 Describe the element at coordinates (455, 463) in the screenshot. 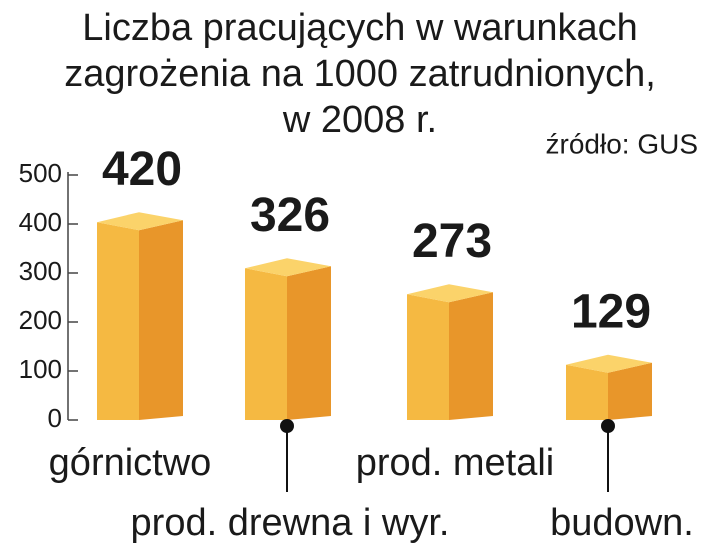

I see `x-tick-label: prod. metali` at that location.